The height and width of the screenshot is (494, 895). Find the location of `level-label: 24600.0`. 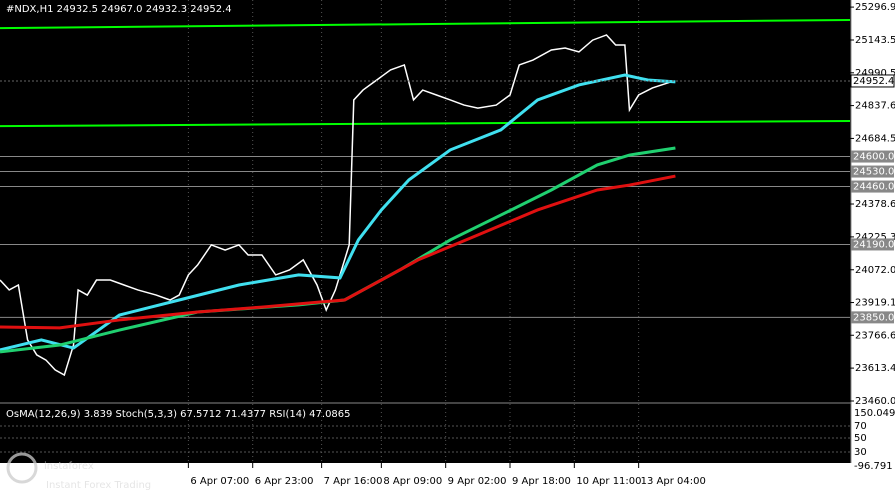

level-label: 24600.0 is located at coordinates (873, 157).